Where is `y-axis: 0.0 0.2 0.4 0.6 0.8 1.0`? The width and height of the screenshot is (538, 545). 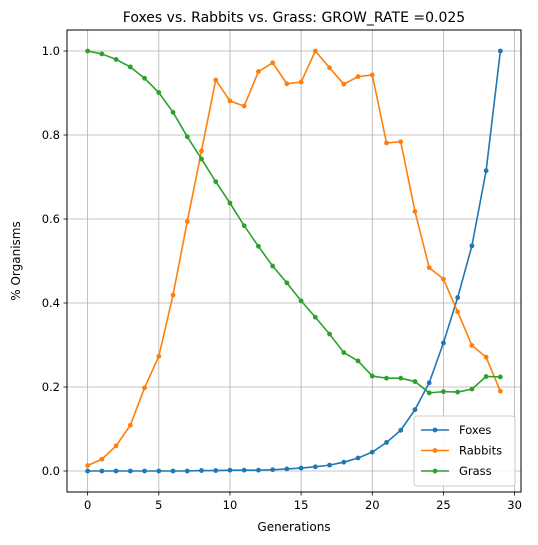
y-axis: 0.0 0.2 0.4 0.6 0.8 1.0 is located at coordinates (54, 261).